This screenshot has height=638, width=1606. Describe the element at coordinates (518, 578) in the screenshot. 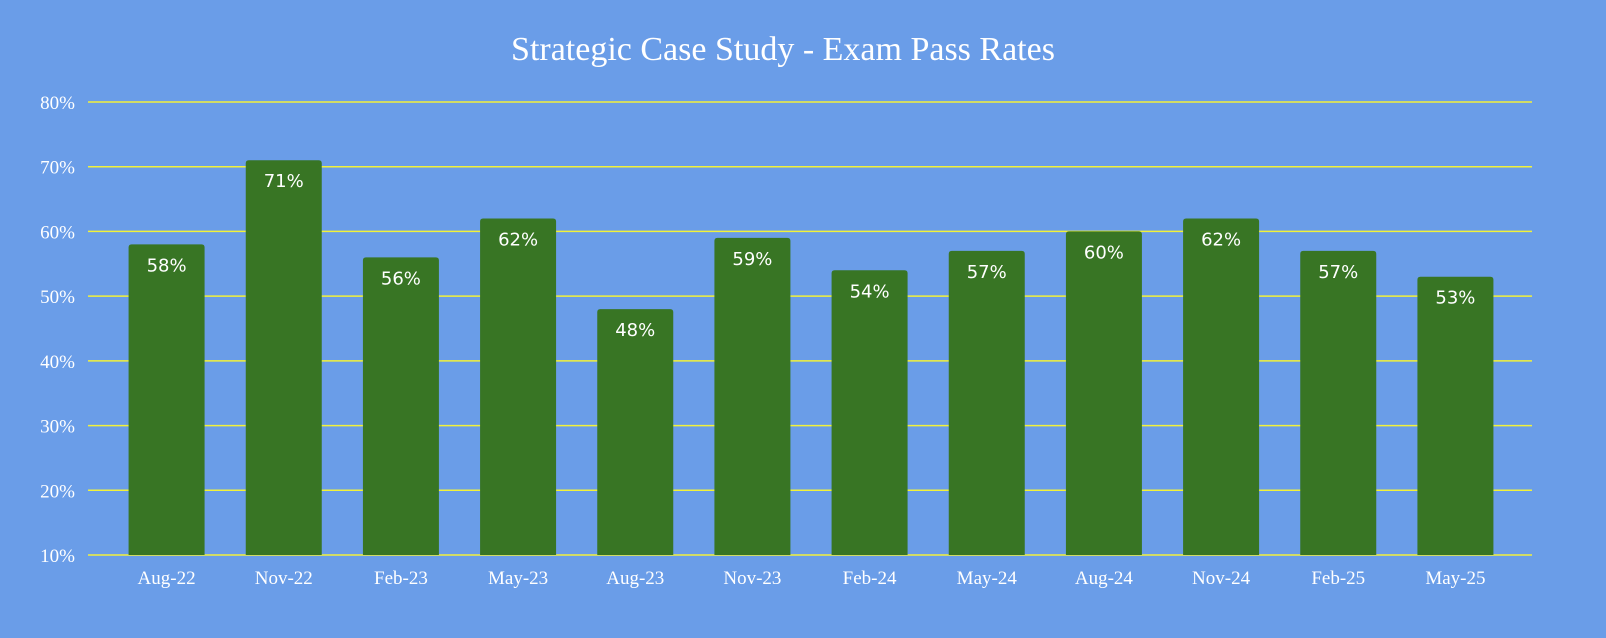

I see `x-tick-label: May-23` at that location.